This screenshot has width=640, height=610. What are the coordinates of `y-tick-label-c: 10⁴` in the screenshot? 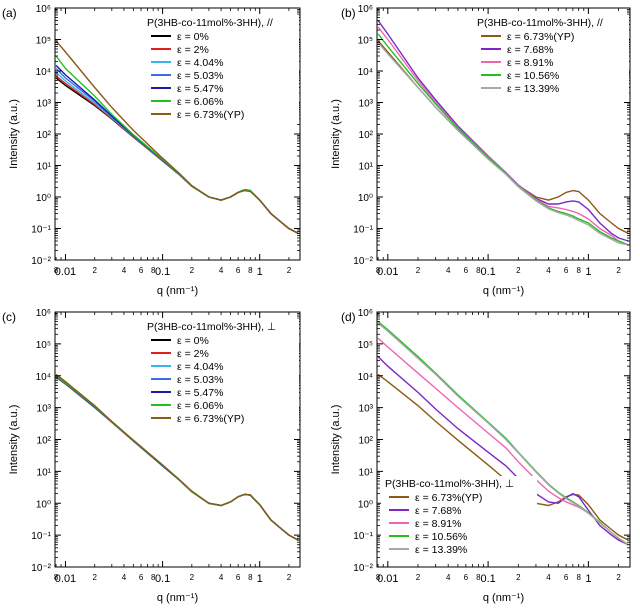 It's located at (43, 377).